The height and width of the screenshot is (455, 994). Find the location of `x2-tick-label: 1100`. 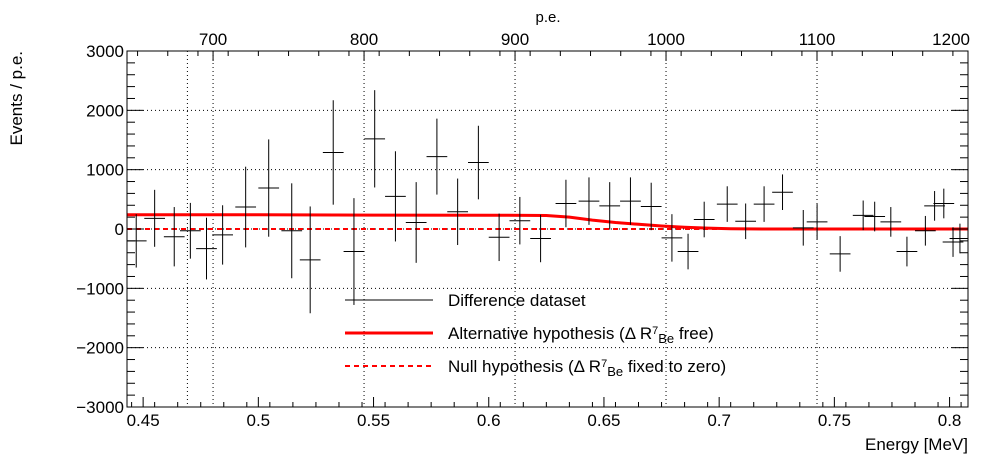

x2-tick-label: 1100 is located at coordinates (817, 39).